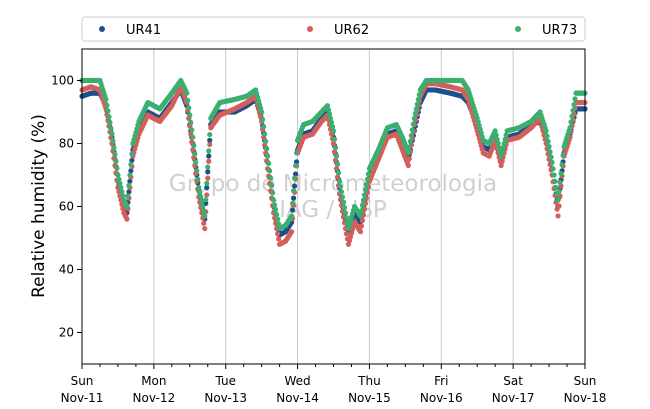 Image resolution: width=650 pixels, height=409 pixels. Describe the element at coordinates (513, 381) in the screenshot. I see `x-tick-day: Sat` at that location.